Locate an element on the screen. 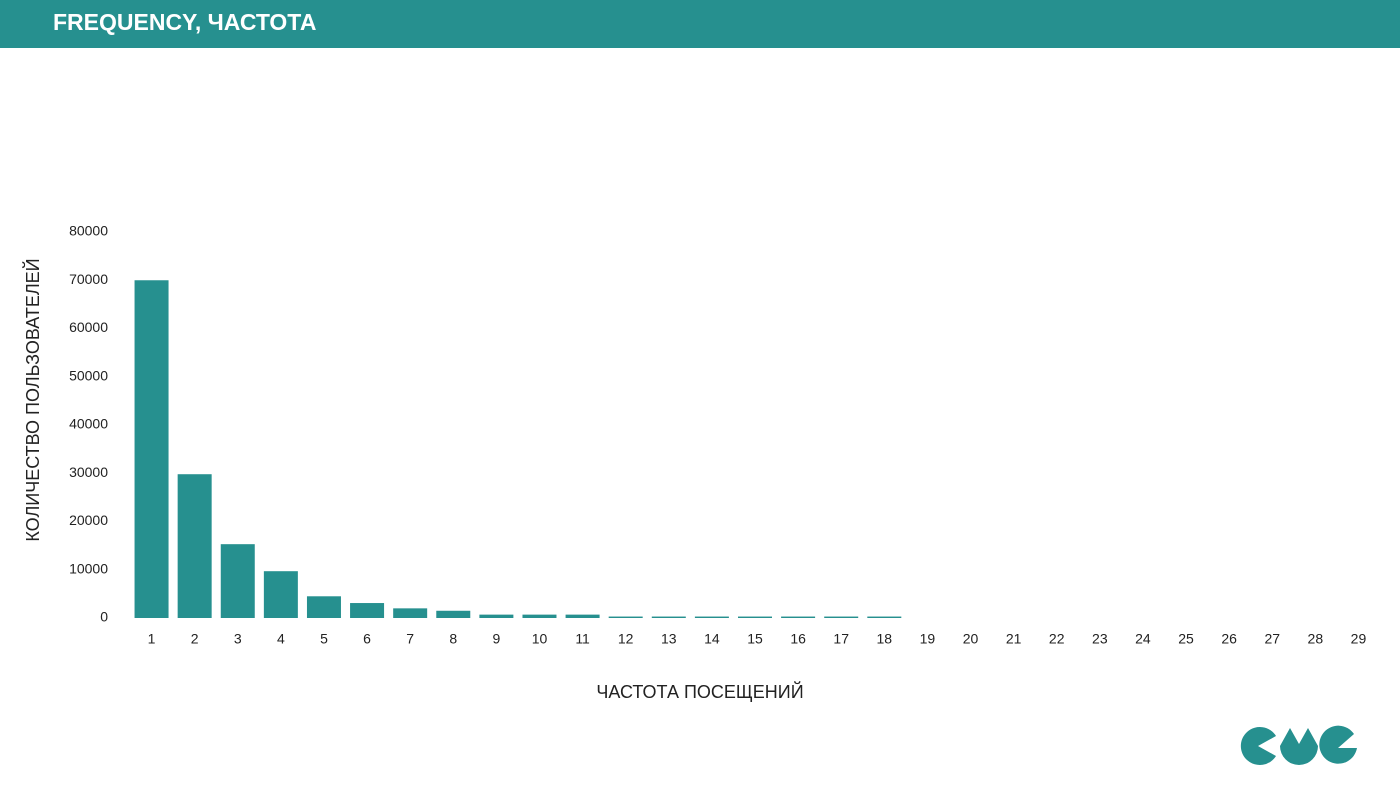 Image resolution: width=1400 pixels, height=800 pixels. x-tick-label: 8 is located at coordinates (453, 639).